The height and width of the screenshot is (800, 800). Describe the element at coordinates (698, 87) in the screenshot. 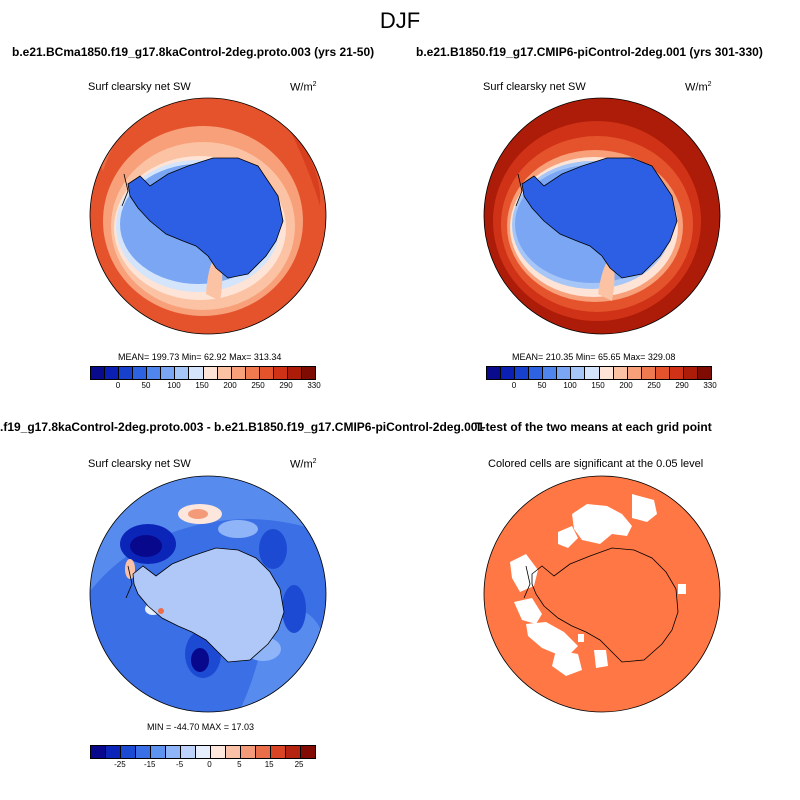

I see `panel2-units: W/m2` at that location.